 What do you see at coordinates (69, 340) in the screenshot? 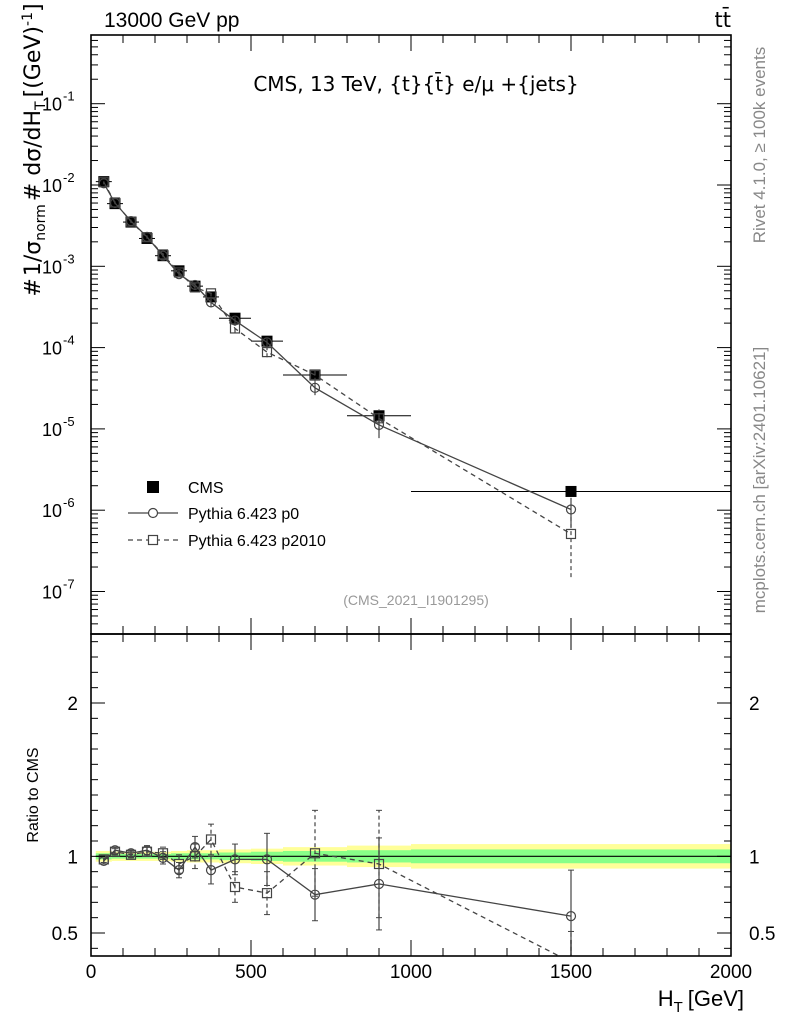
I see `y-tick-exponent: -4` at bounding box center [69, 340].